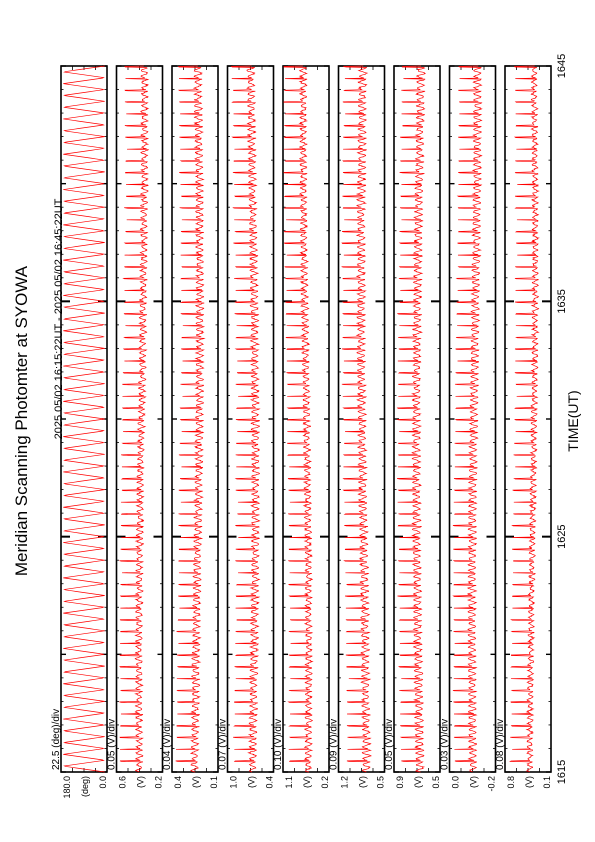  I want to click on y-tick-label-bottom: 0.4, so click(270, 782).